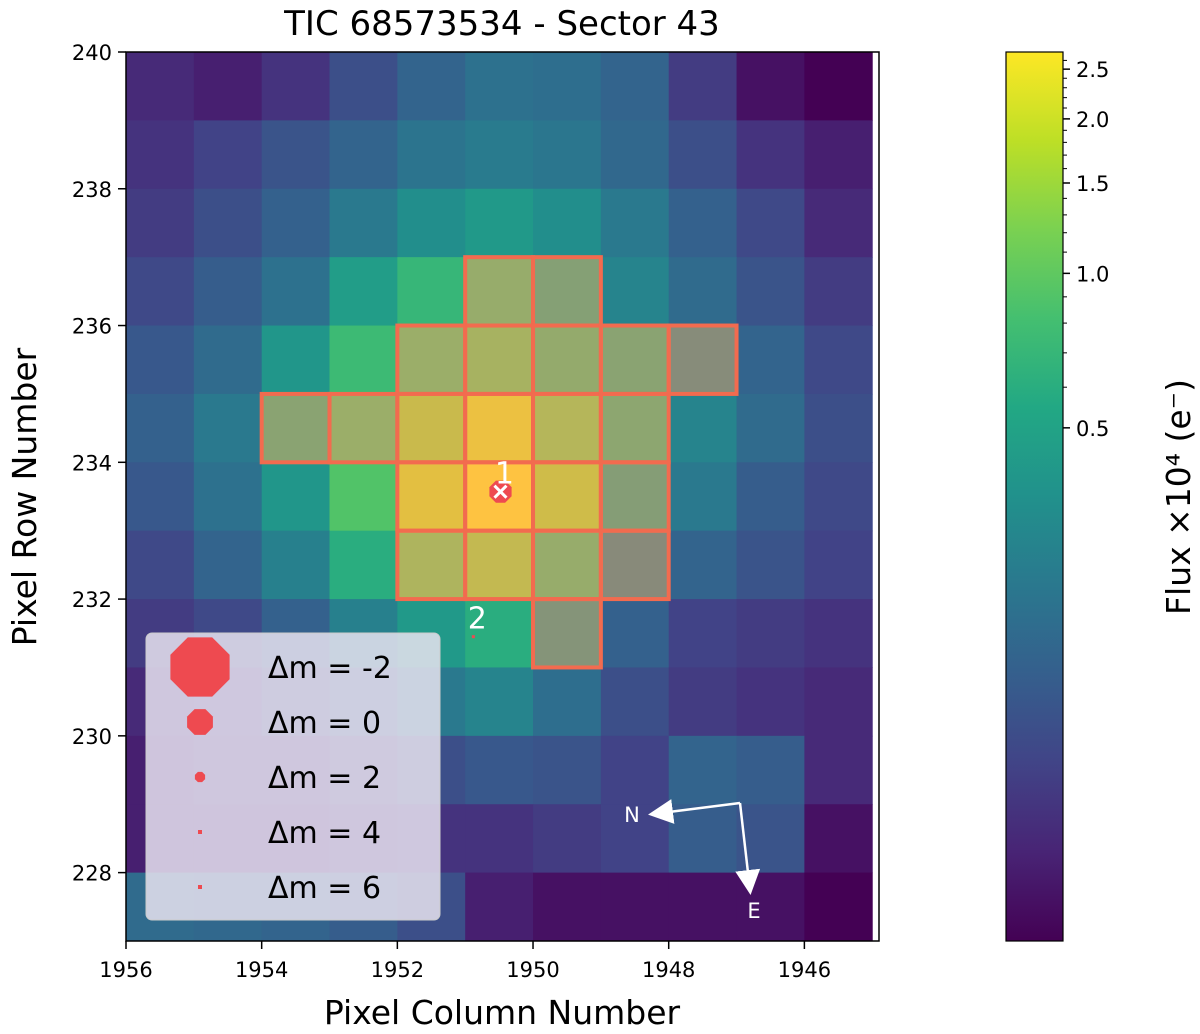 The height and width of the screenshot is (1034, 1200). Describe the element at coordinates (1092, 120) in the screenshot. I see `colorbar-tick-label: 2.0` at that location.